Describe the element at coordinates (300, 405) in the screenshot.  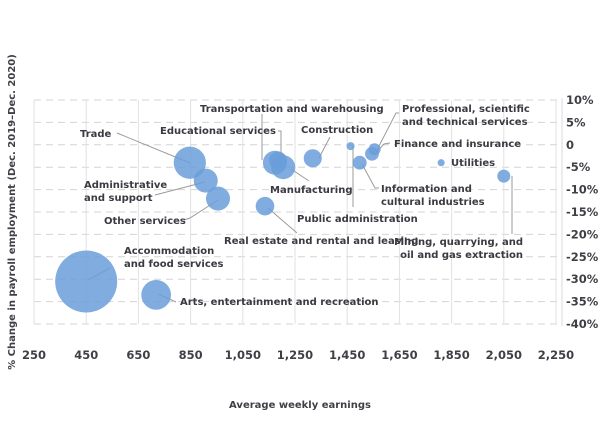
I see `x-axis-title: Average weekly earnings` at that location.